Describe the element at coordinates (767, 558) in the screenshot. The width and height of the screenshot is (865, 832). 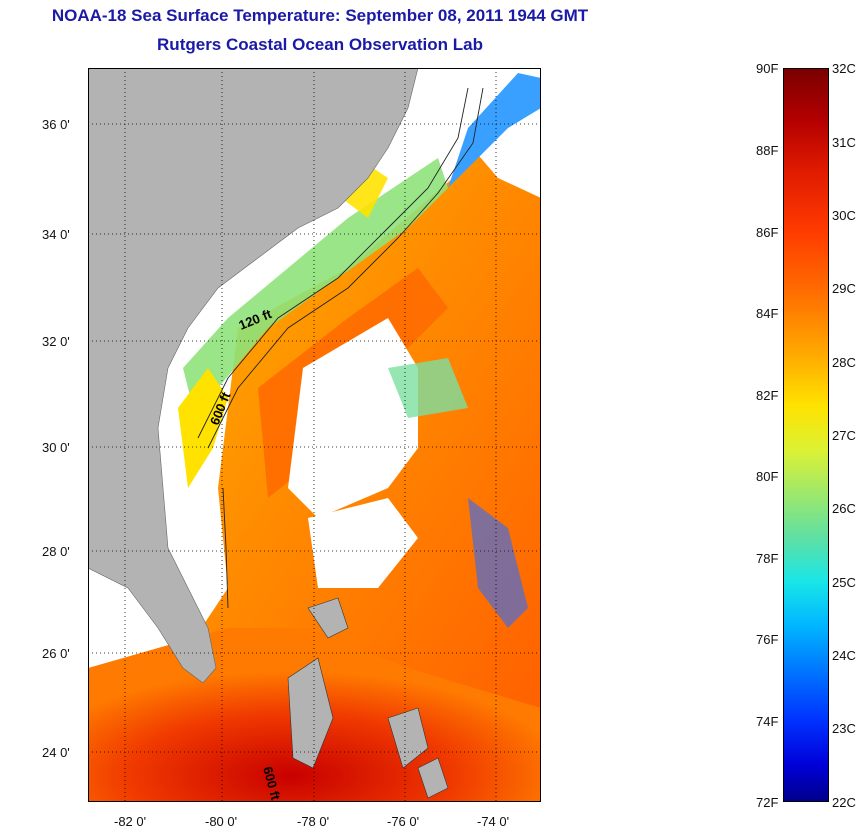
I see `colorbar-label-78f: 78F` at that location.